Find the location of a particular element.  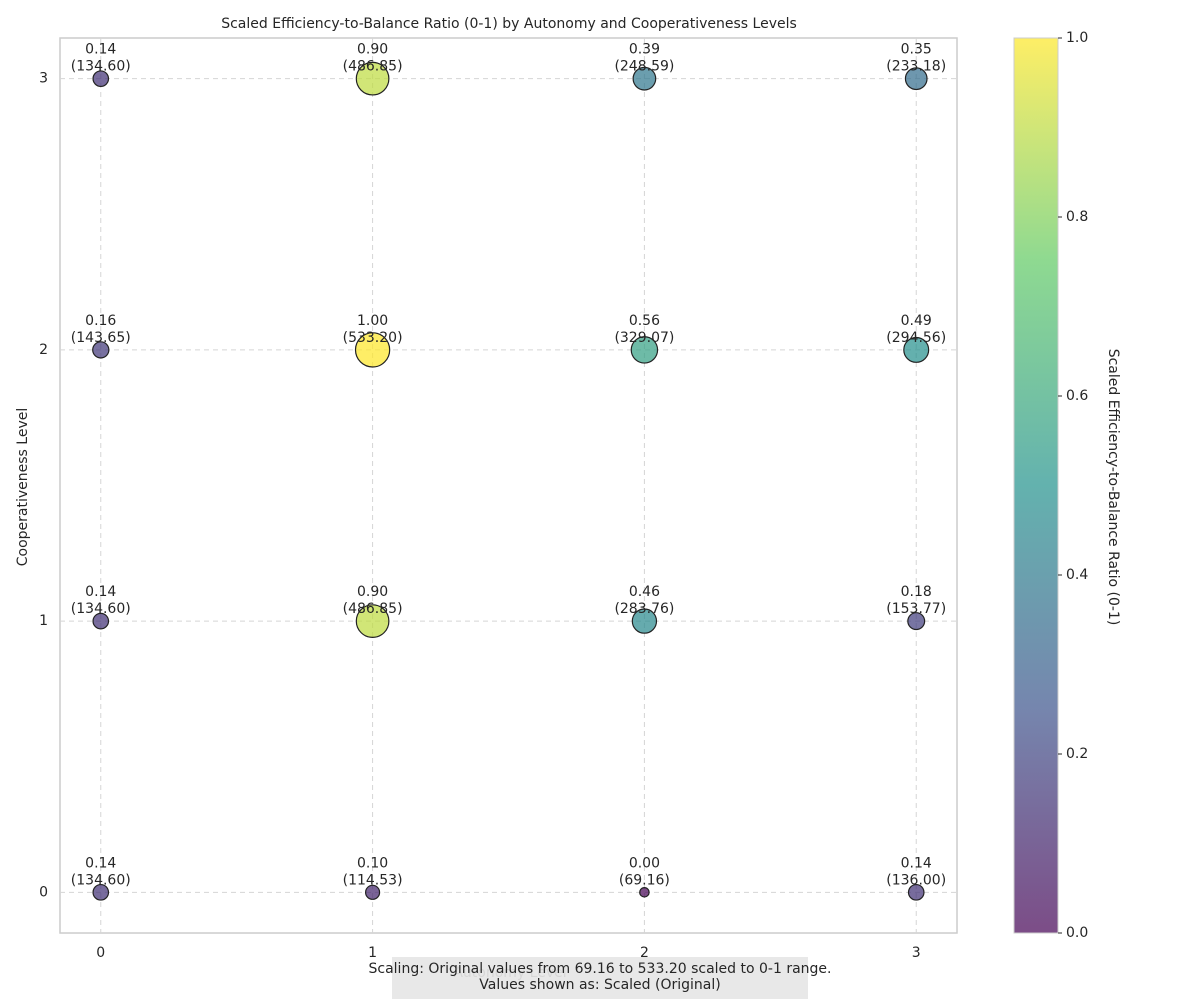

value-label: 0.16 is located at coordinates (100, 321).